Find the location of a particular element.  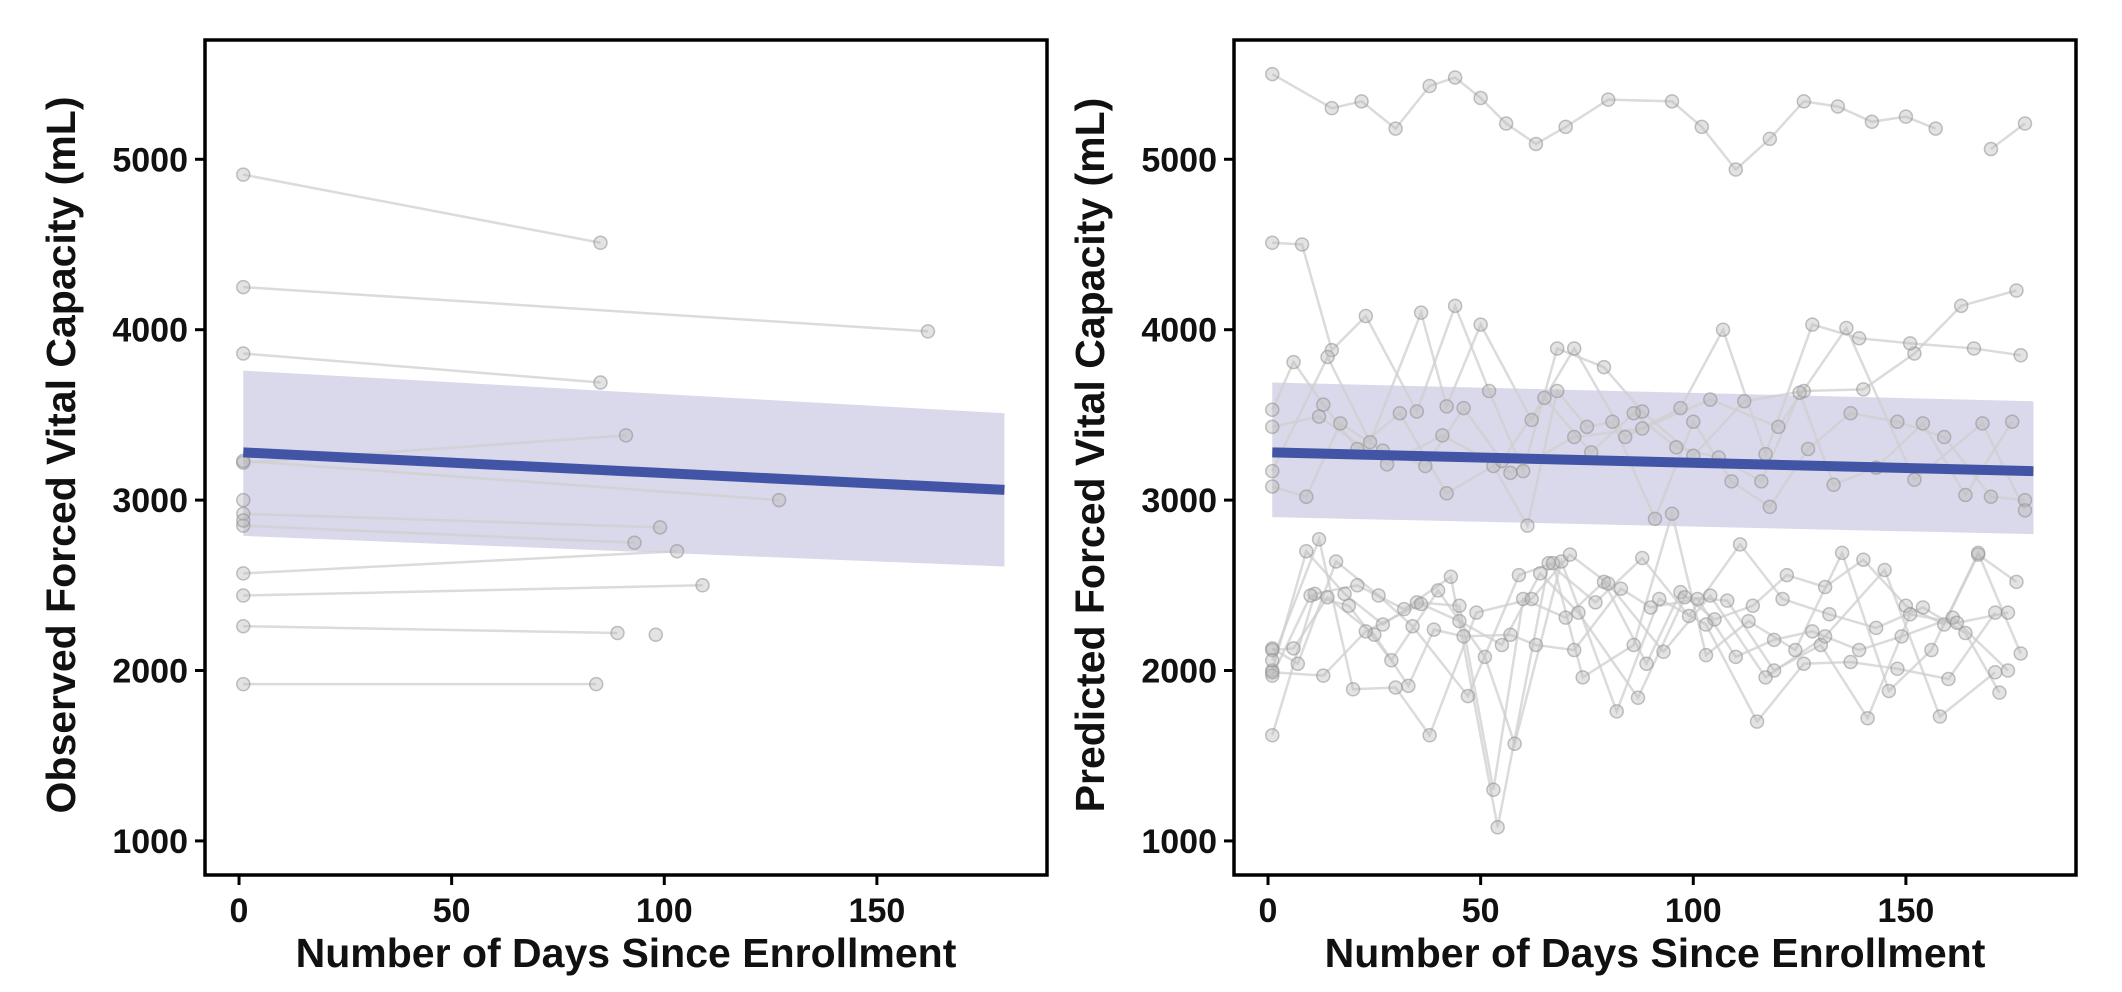

y-tick-label: 5000 is located at coordinates (1179, 160).